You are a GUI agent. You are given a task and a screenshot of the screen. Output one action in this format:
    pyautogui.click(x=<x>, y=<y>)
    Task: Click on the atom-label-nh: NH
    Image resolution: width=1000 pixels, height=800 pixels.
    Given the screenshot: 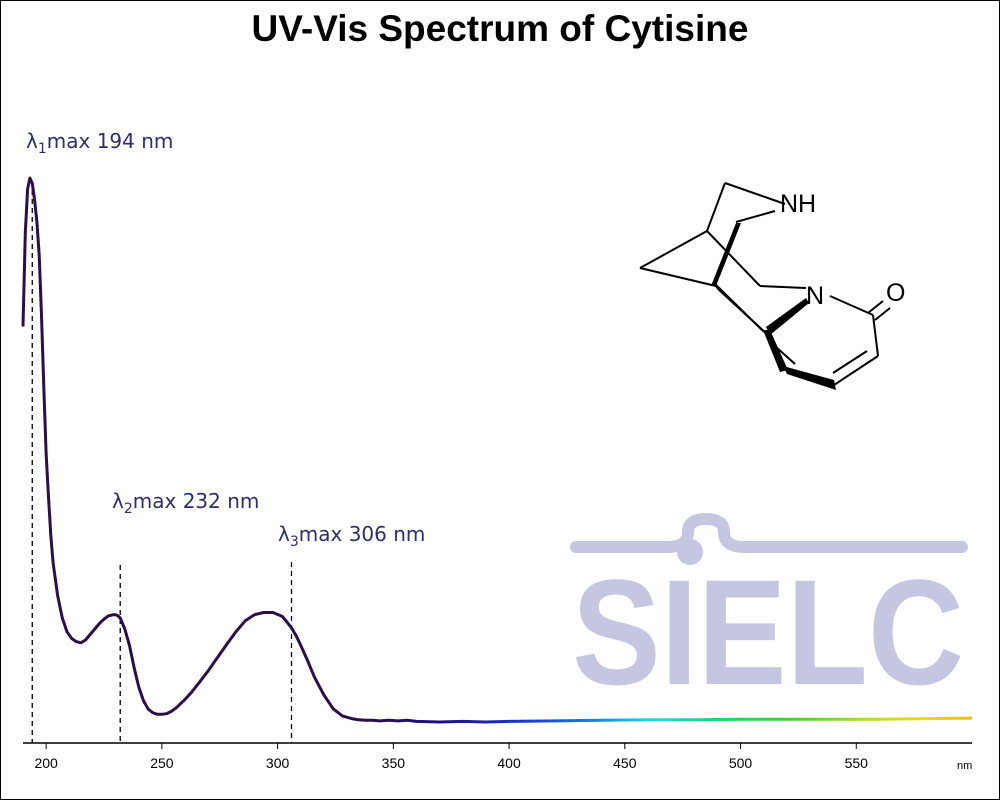 What is the action you would take?
    pyautogui.click(x=798, y=204)
    